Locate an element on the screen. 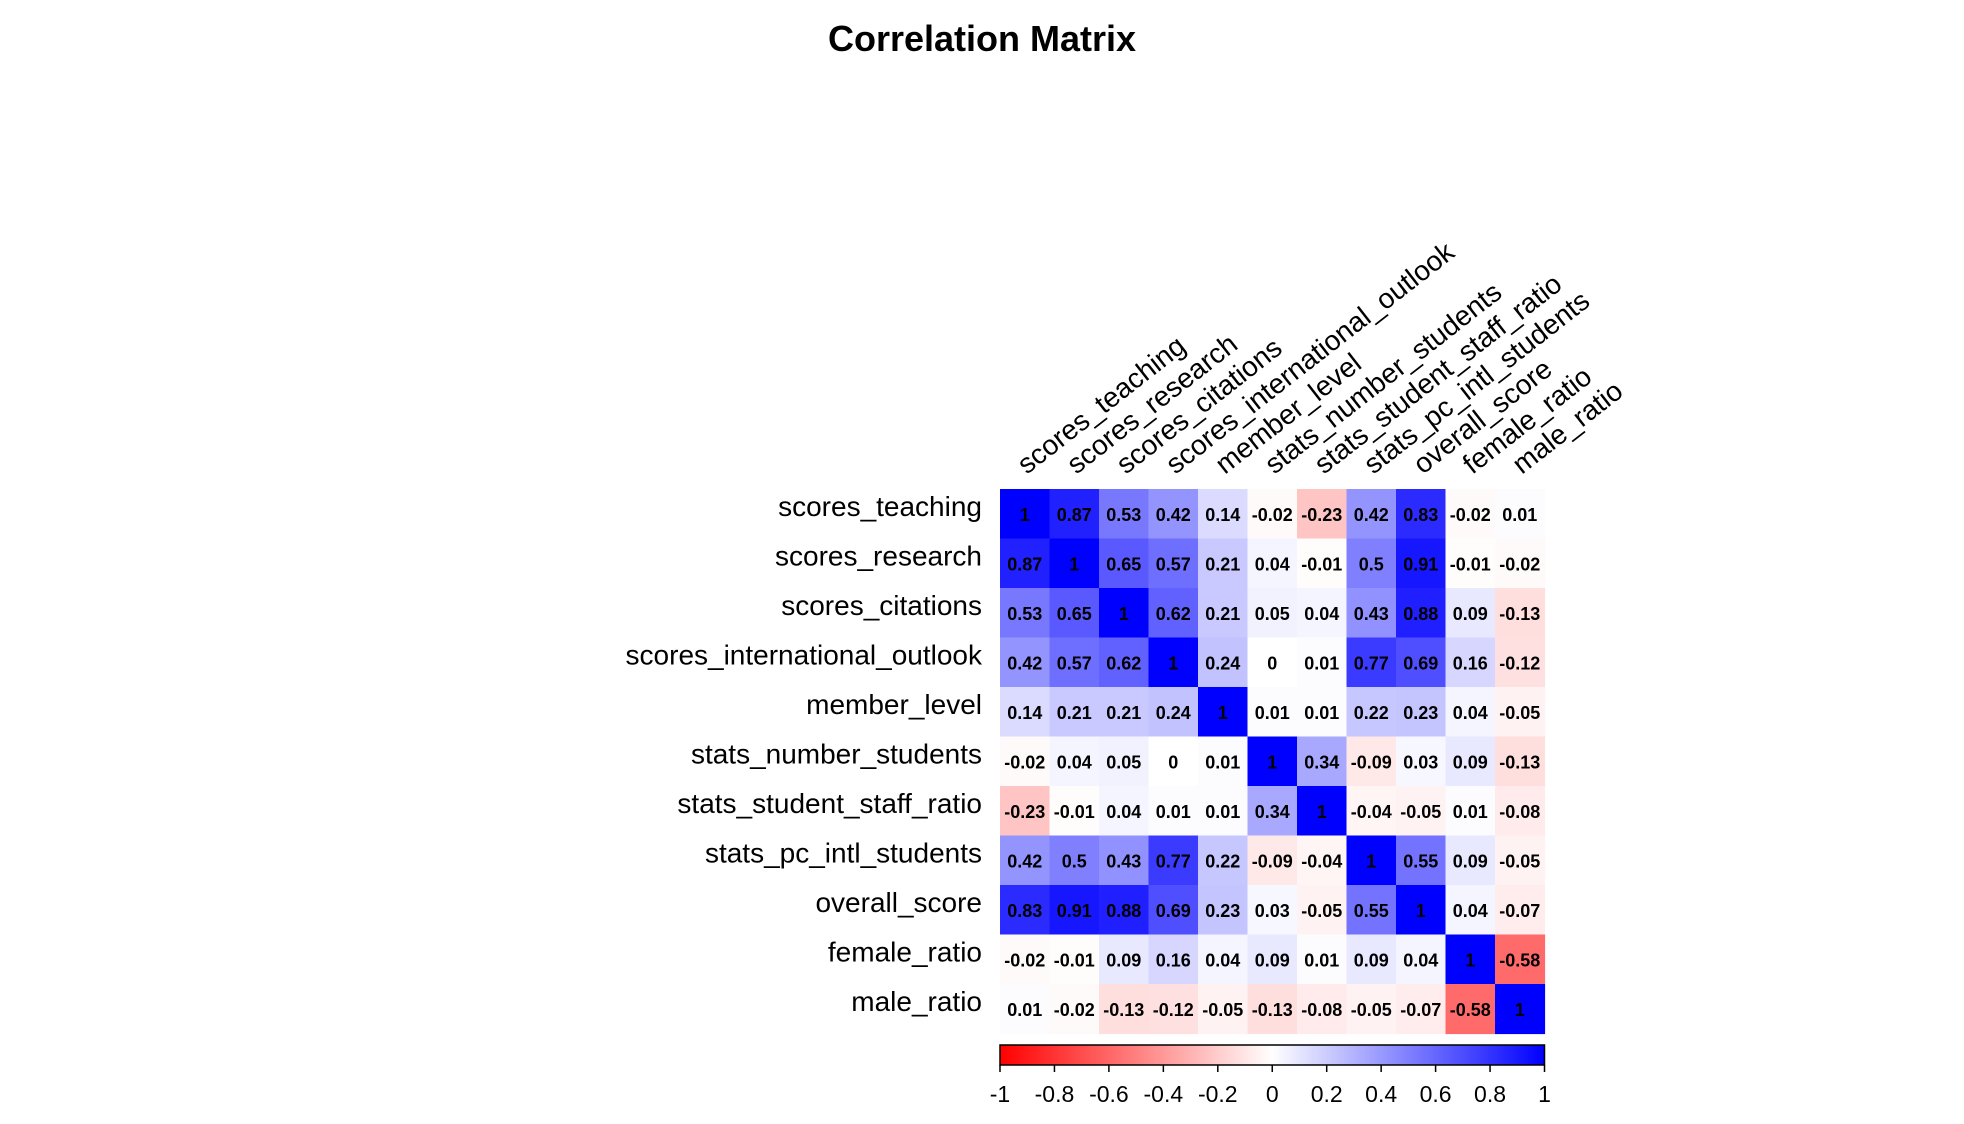  cell-value-label: 0.22 is located at coordinates (1371, 713).